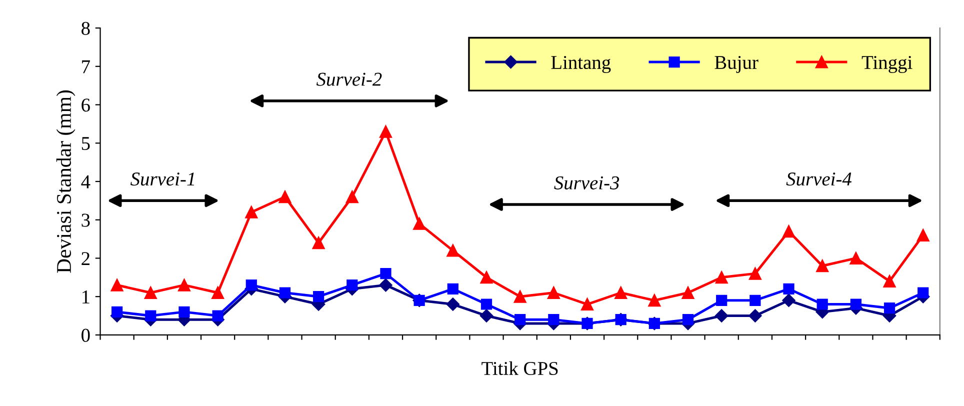 The width and height of the screenshot is (964, 406). What do you see at coordinates (86, 28) in the screenshot?
I see `y-tick-label: 8` at bounding box center [86, 28].